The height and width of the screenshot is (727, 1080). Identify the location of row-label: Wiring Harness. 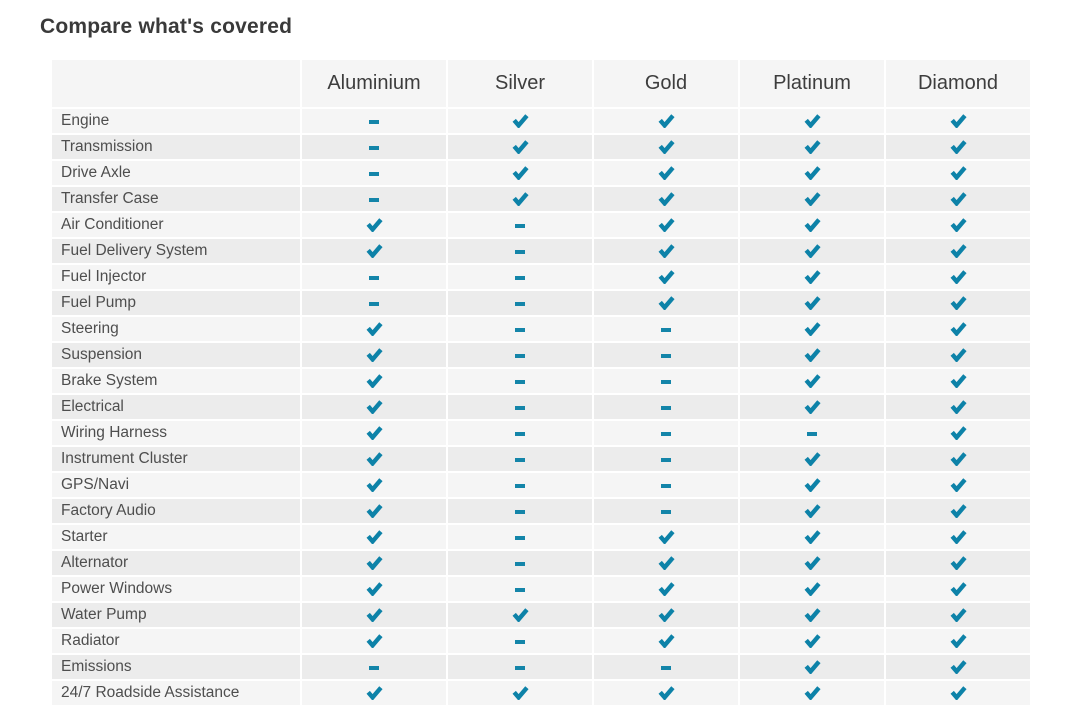
(176, 433).